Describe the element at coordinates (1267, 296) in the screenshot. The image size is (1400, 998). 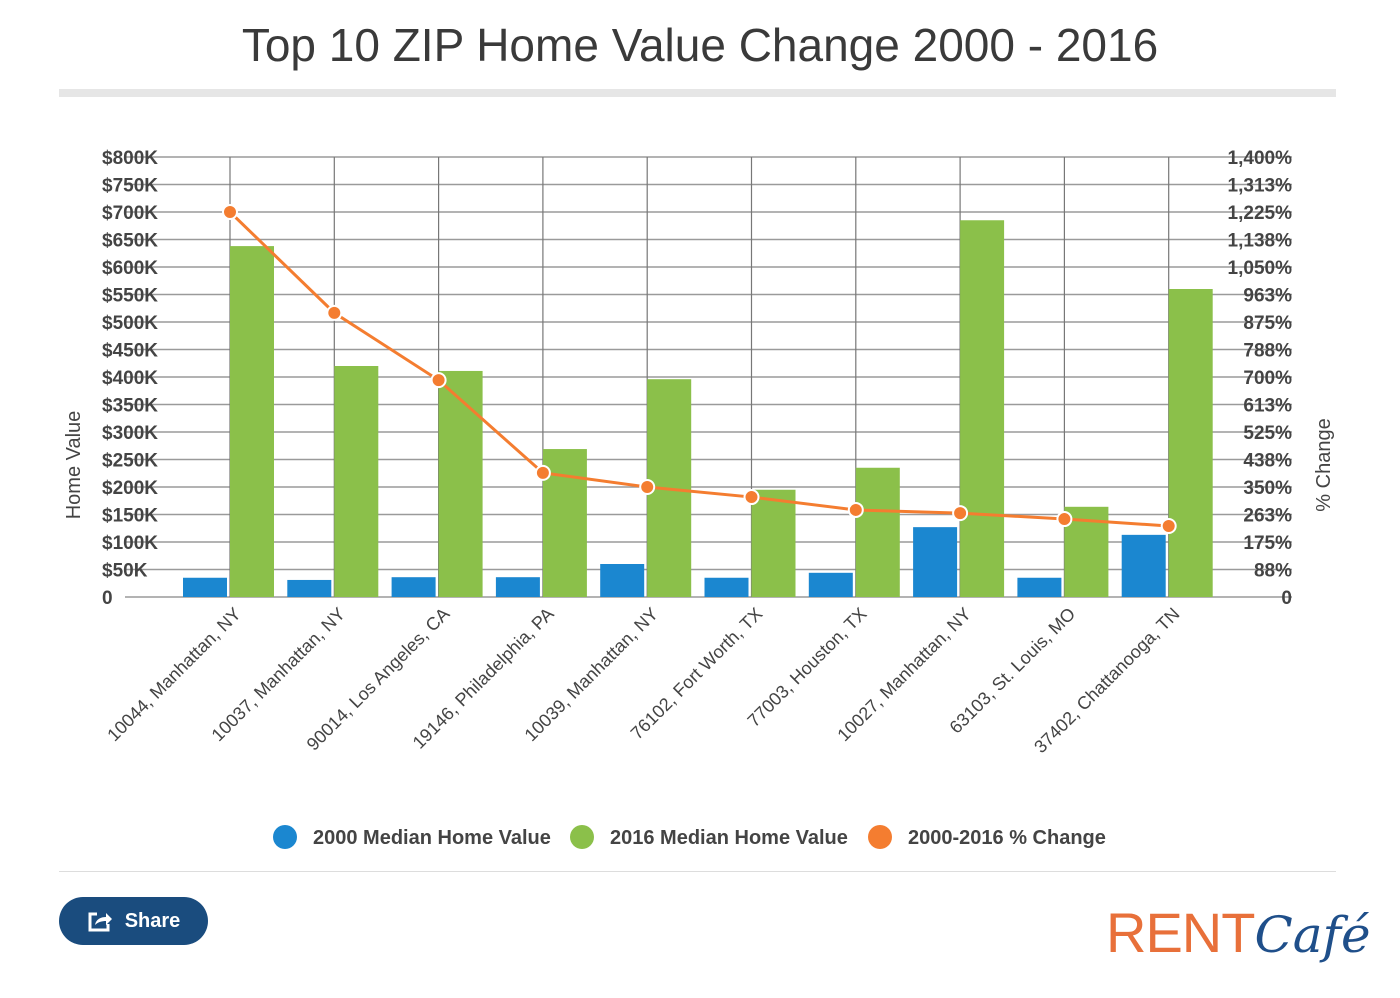
I see `y2-tick-label: 963%` at that location.